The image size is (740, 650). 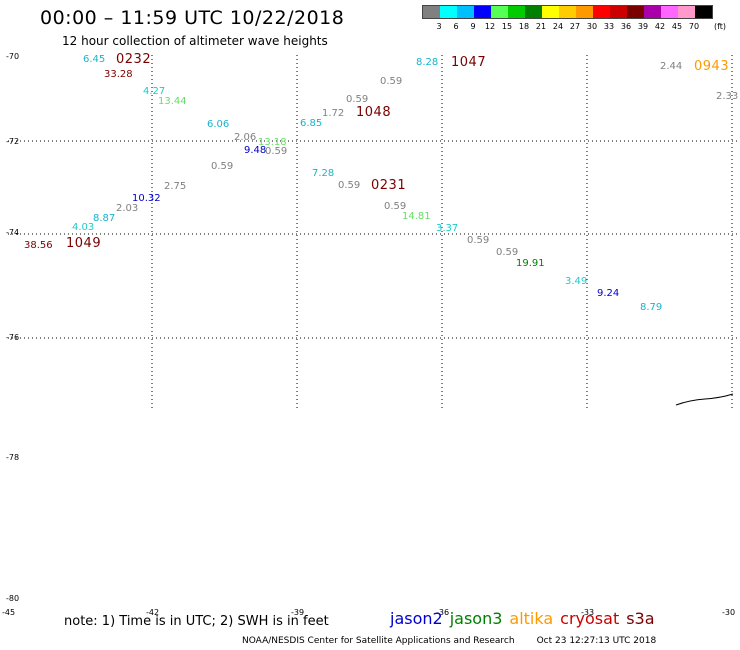 What do you see at coordinates (609, 26) in the screenshot?
I see `legend-label: 33` at bounding box center [609, 26].